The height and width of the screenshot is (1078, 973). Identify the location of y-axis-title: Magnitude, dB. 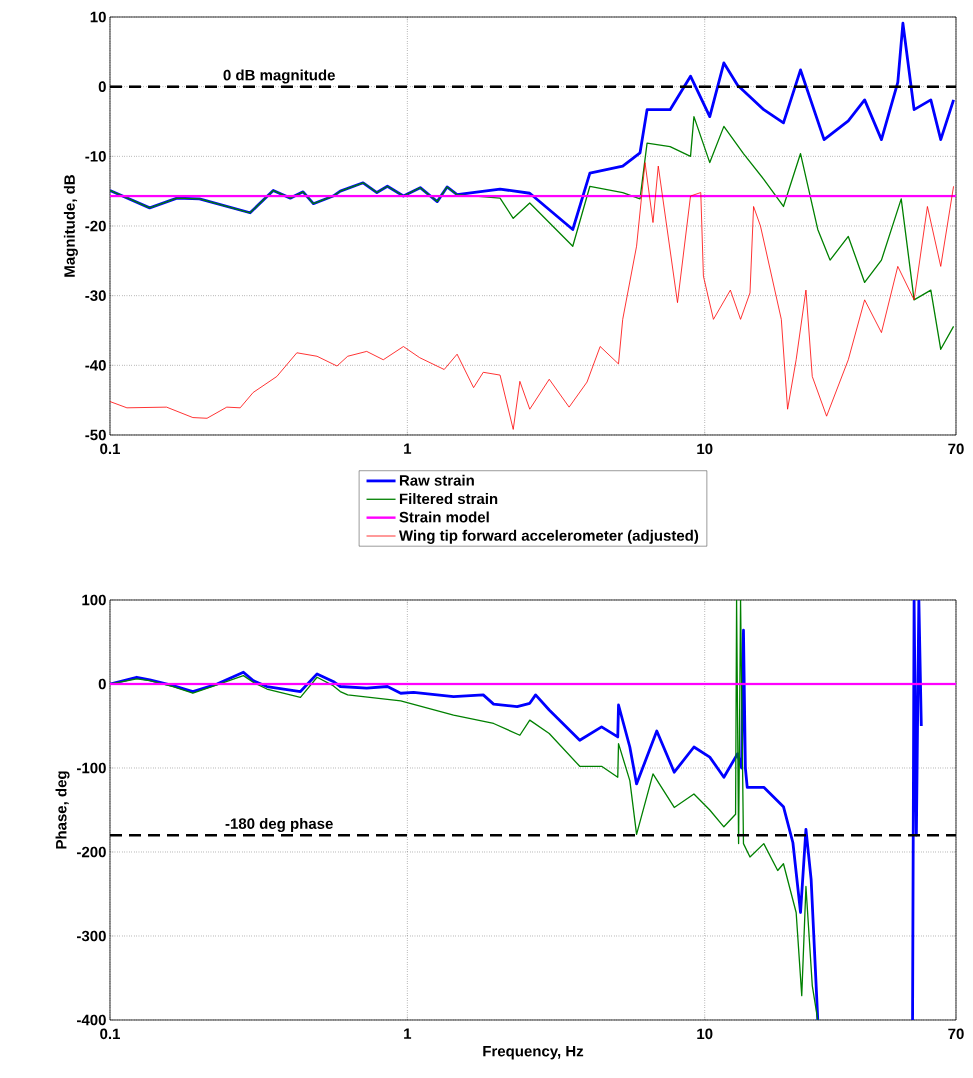
(70, 226).